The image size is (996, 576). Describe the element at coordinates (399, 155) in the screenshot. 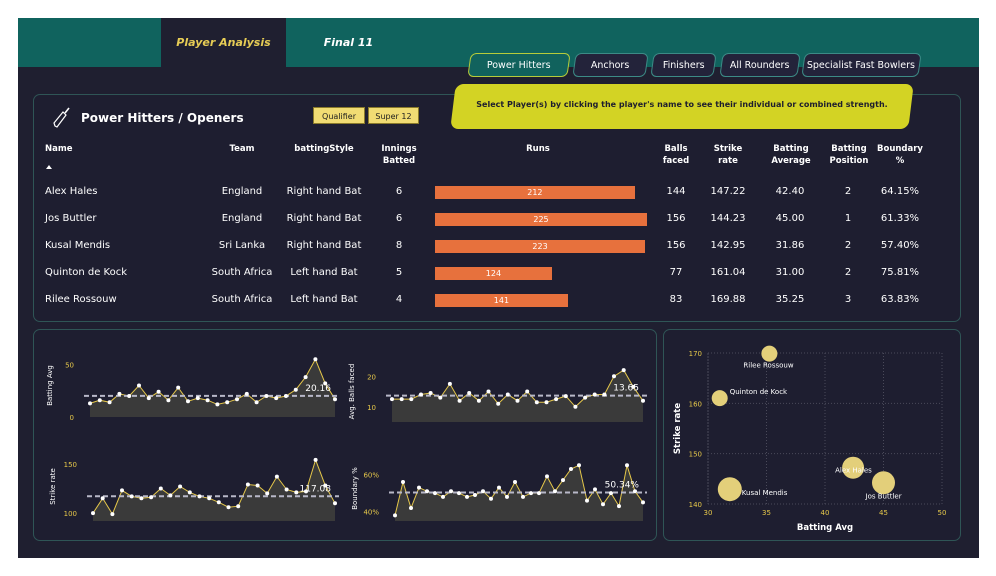

I see `column-header-innings-batted: Innings Batted` at that location.